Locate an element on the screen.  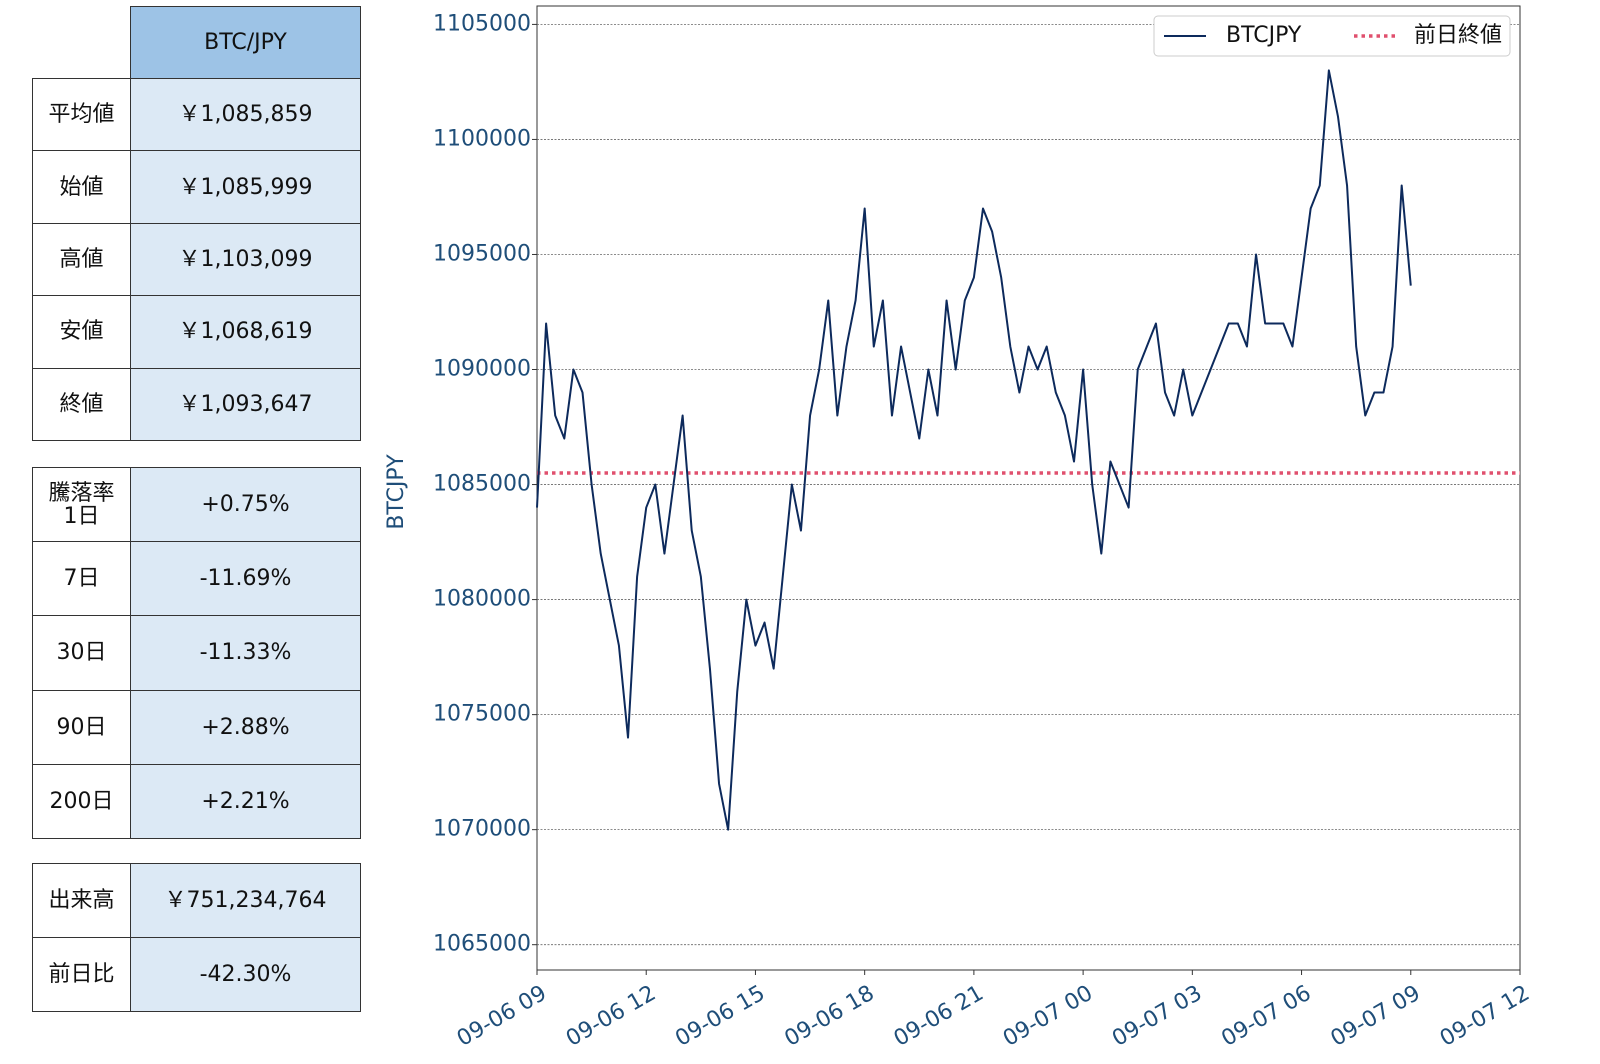
row-value: -11.69% is located at coordinates (245, 579).